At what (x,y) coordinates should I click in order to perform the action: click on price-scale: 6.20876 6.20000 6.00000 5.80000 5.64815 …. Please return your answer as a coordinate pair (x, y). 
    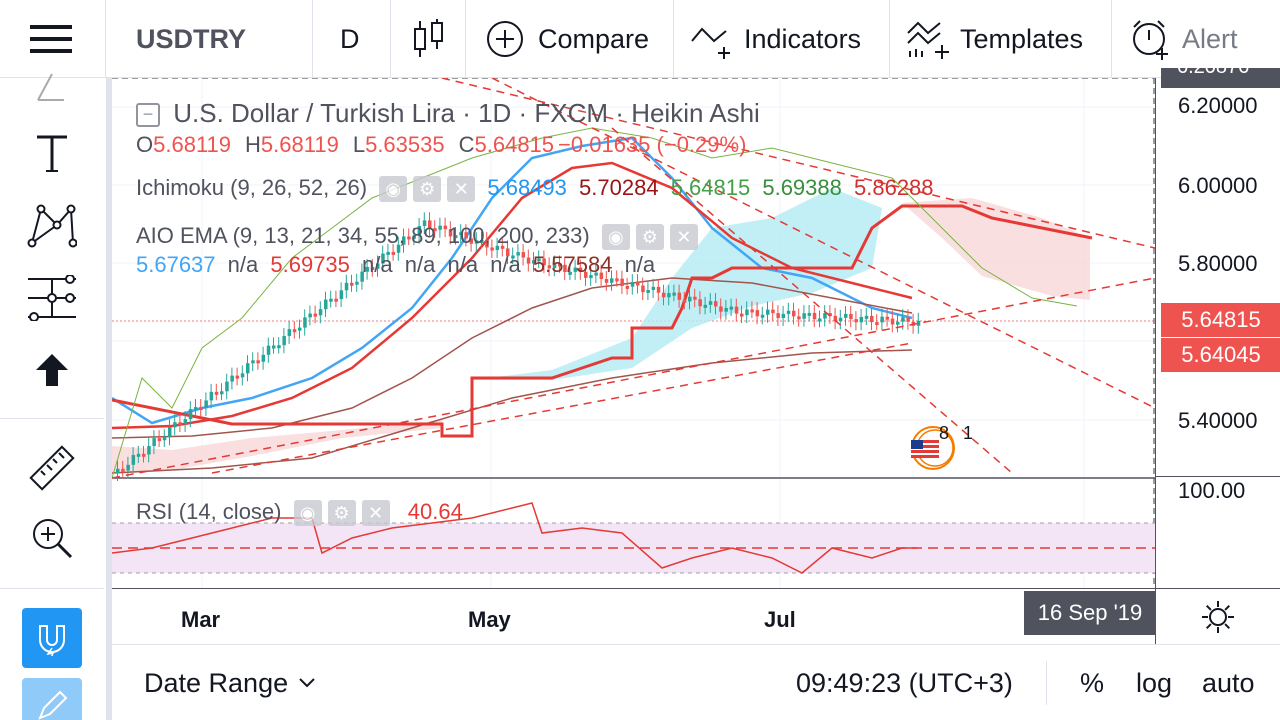
    Looking at the image, I should click on (1217, 328).